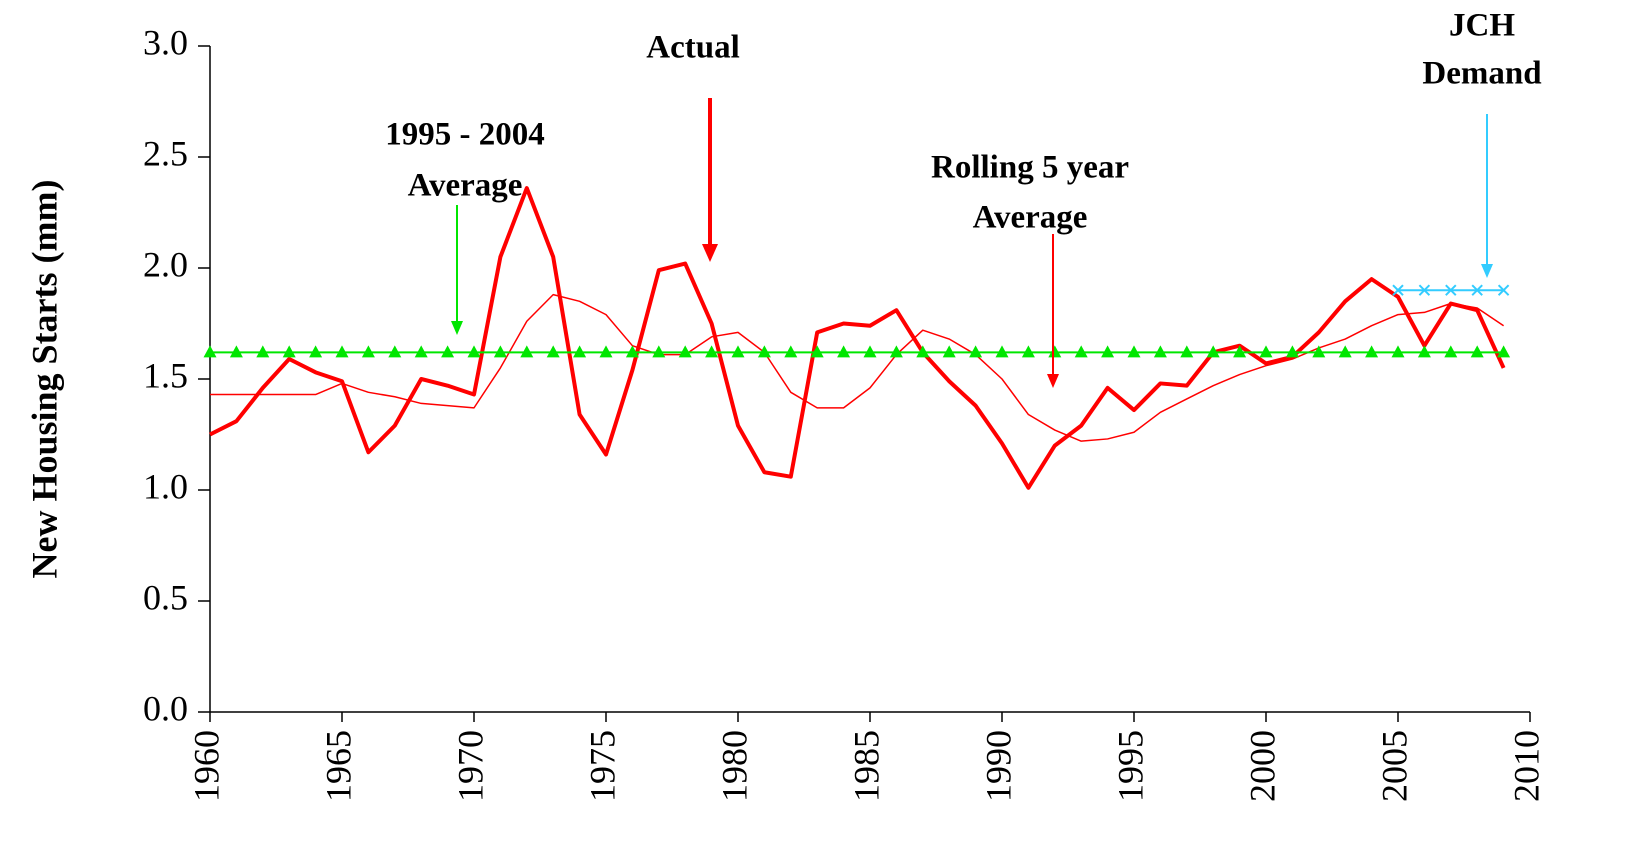  I want to click on y-tick-label: 1.5, so click(165, 375).